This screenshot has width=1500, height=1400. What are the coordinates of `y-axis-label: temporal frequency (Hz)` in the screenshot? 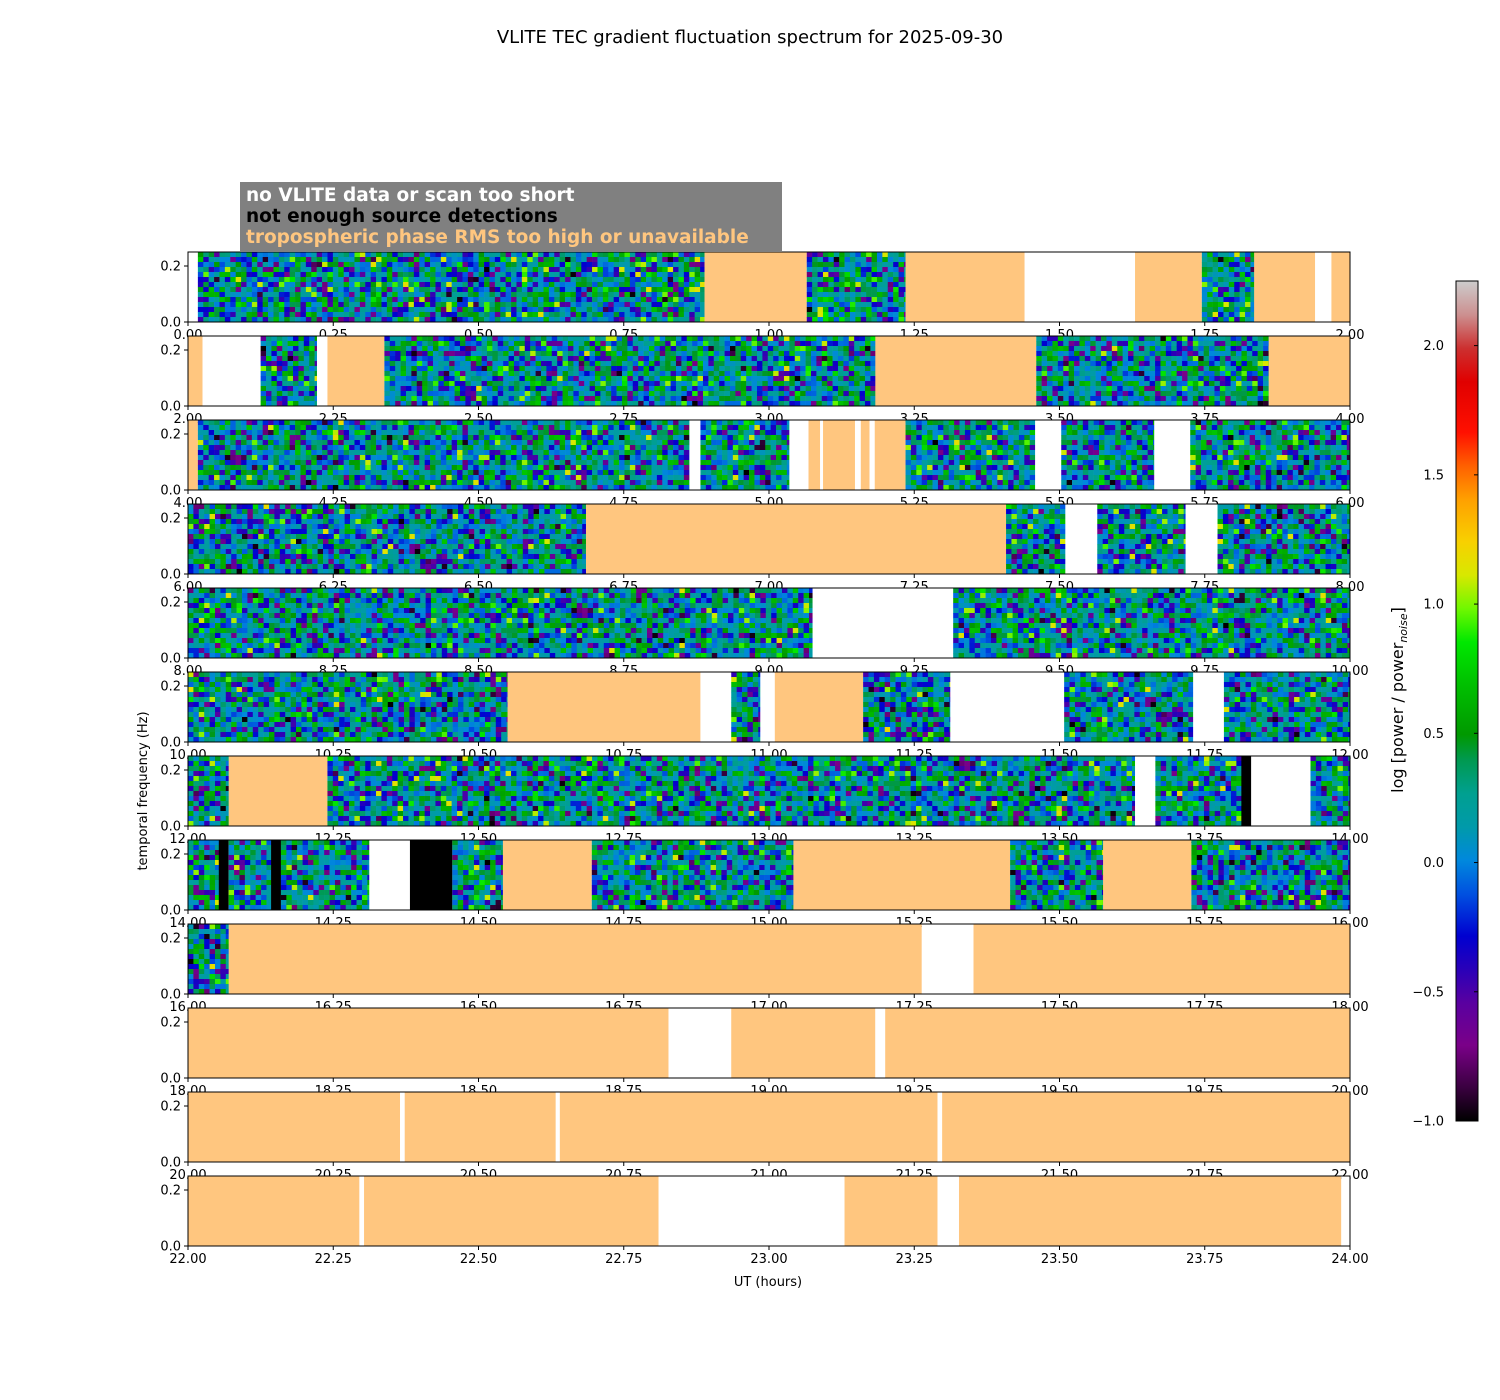 It's located at (143, 790).